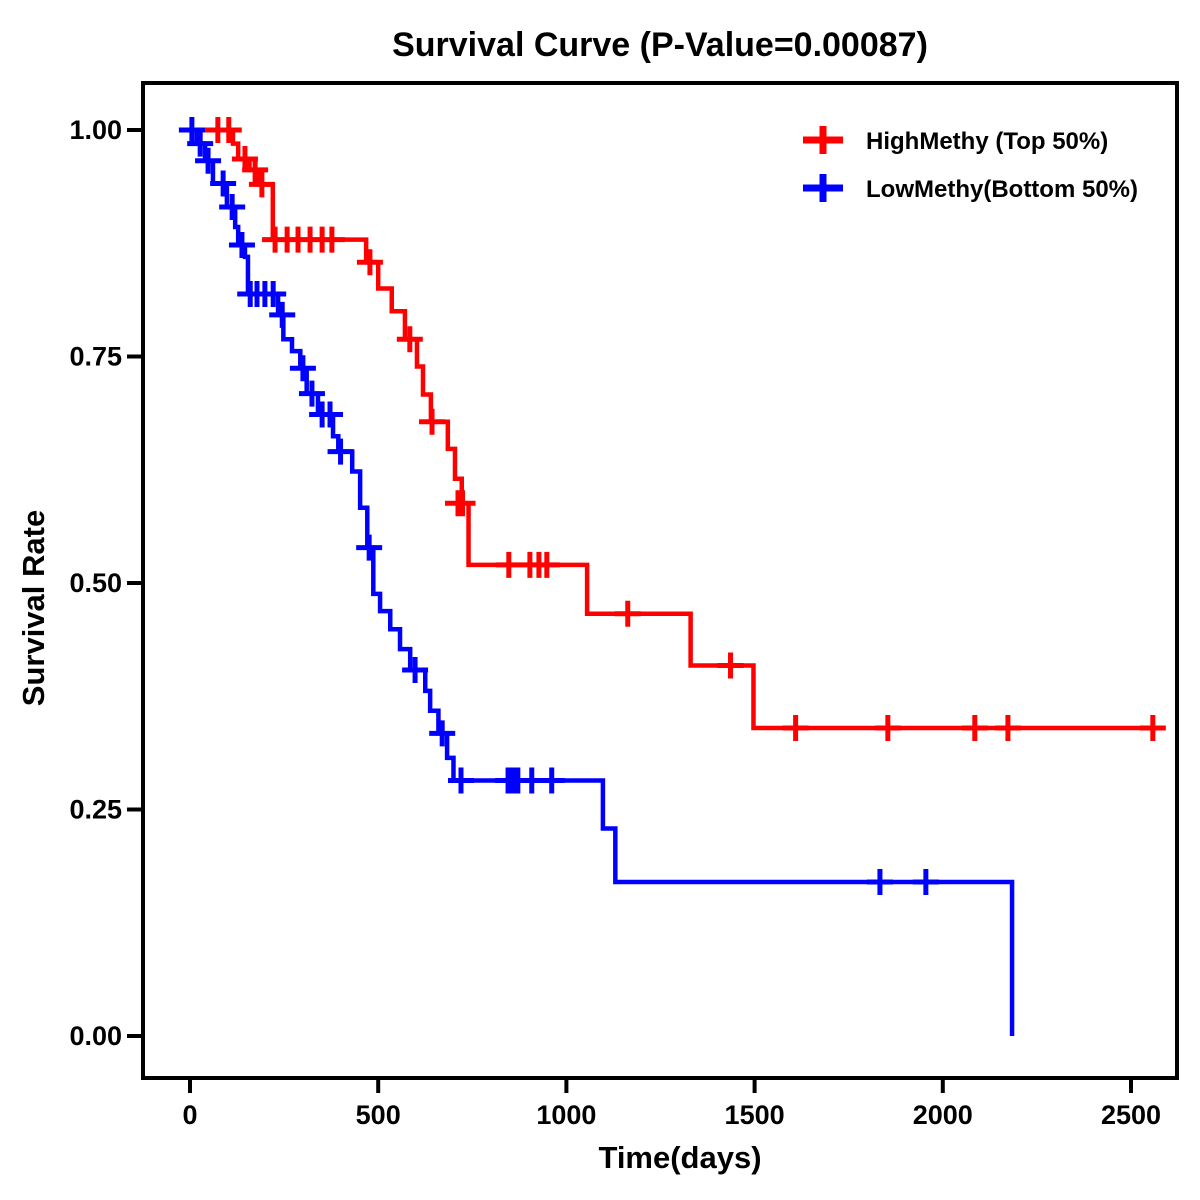 Image resolution: width=1200 pixels, height=1200 pixels. I want to click on legend-highmethy-plus-icon, so click(823, 140).